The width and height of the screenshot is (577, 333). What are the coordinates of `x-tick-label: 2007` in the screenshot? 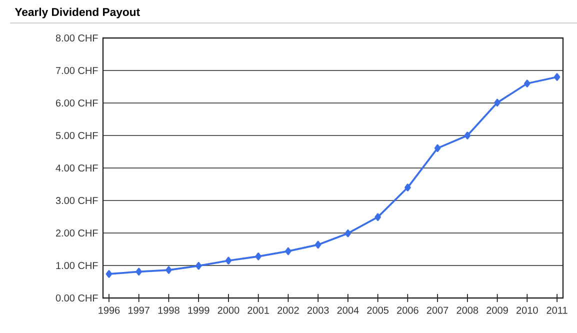 It's located at (437, 310).